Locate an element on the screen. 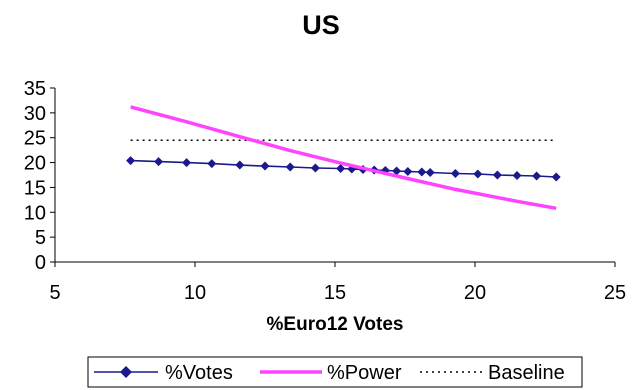 The image size is (644, 390). y-tick-label: 0 is located at coordinates (40, 263).